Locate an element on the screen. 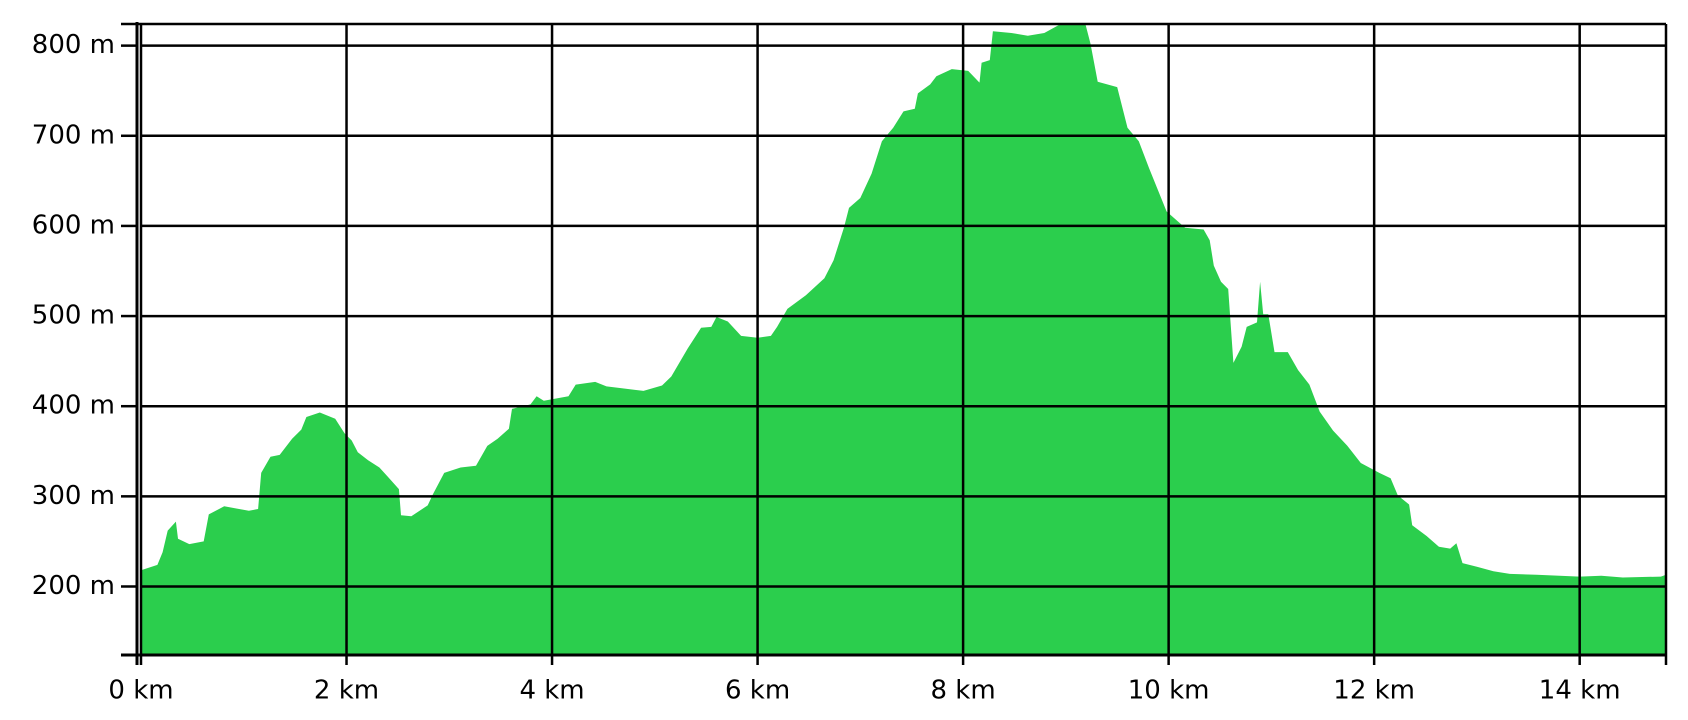 Image resolution: width=1688 pixels, height=720 pixels. x-tick-label: 14 km is located at coordinates (1580, 691).